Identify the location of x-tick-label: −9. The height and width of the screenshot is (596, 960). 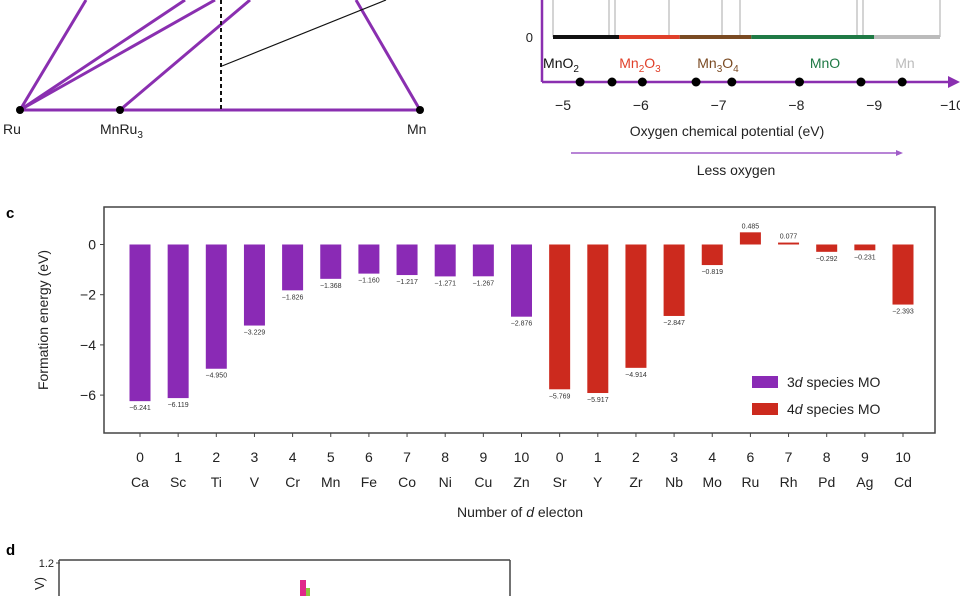
(874, 105).